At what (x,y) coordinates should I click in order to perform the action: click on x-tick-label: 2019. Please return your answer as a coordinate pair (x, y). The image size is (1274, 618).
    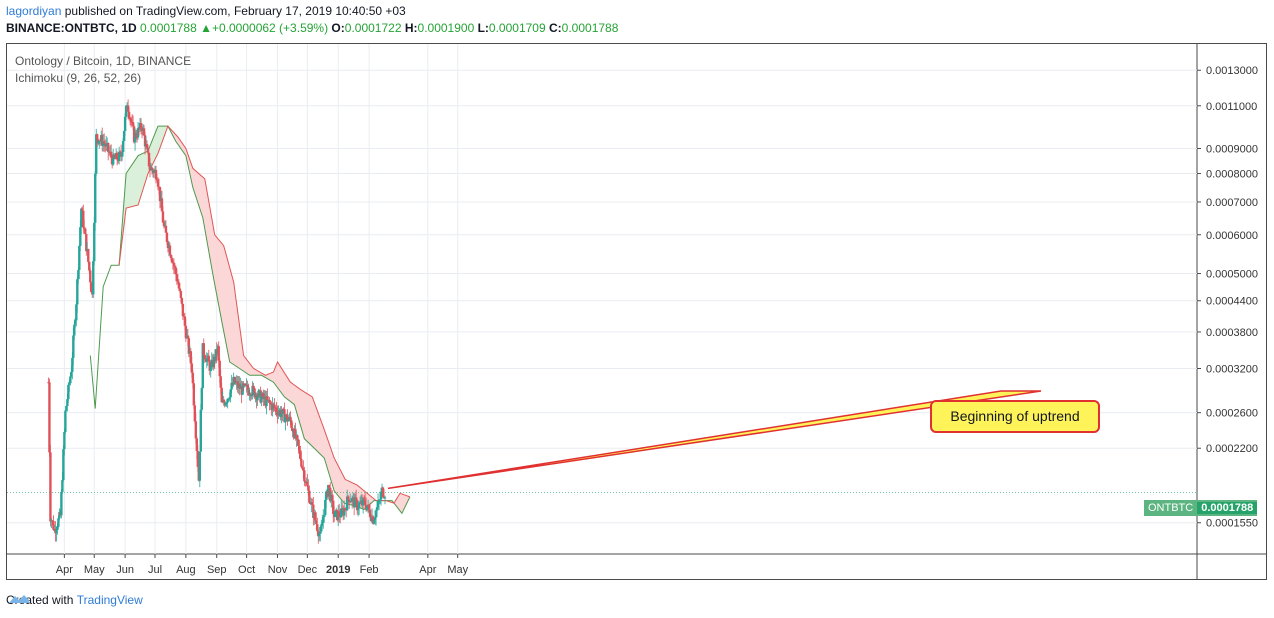
    Looking at the image, I should click on (338, 570).